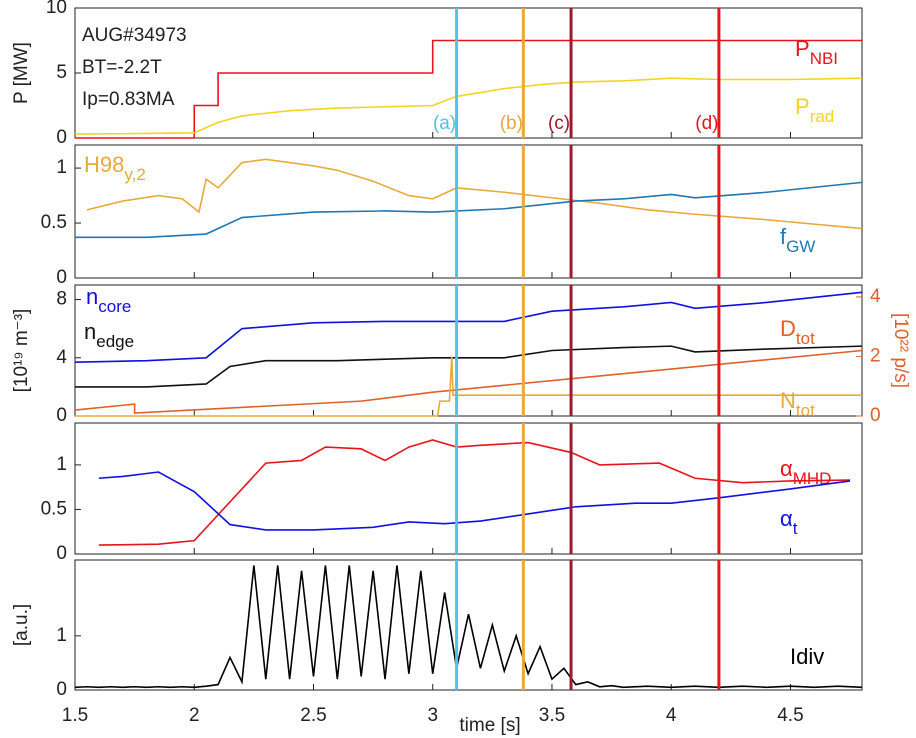 The height and width of the screenshot is (738, 916). I want to click on series-label: Ntot, so click(797, 404).